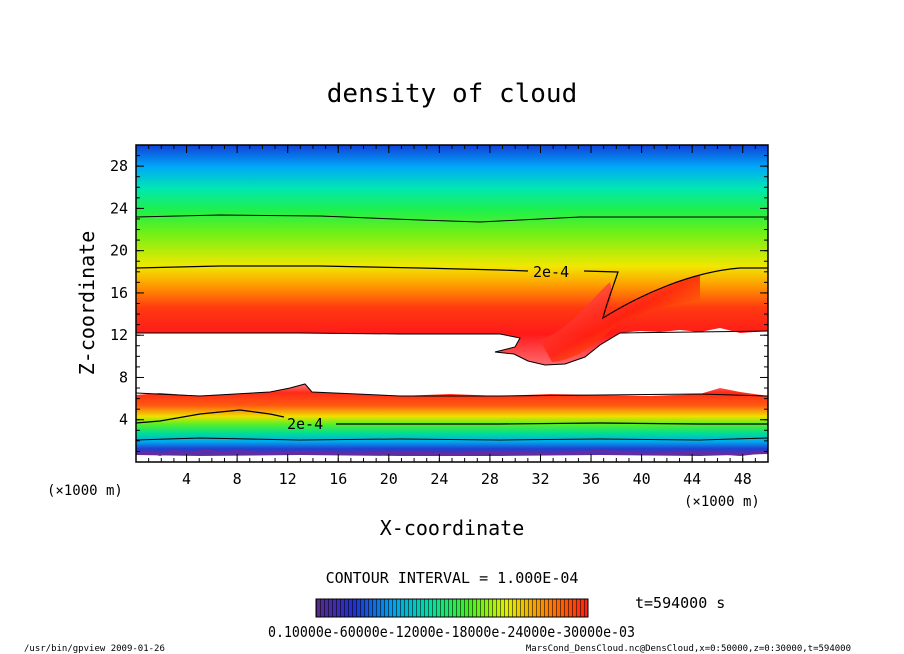  I want to click on x-tick-label: 44, so click(692, 479).